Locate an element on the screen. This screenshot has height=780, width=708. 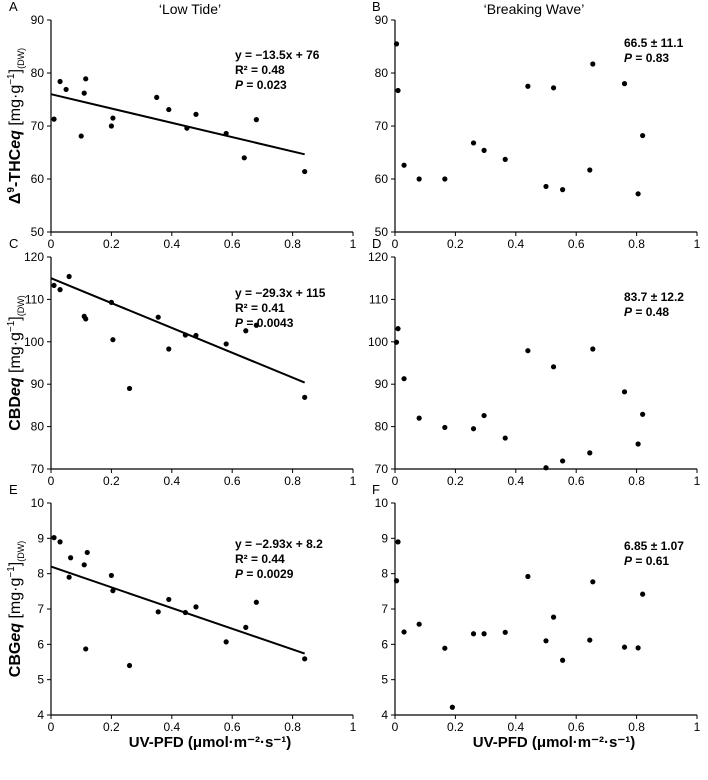
annotation-line: y = −13.5x + 76 is located at coordinates (277, 55).